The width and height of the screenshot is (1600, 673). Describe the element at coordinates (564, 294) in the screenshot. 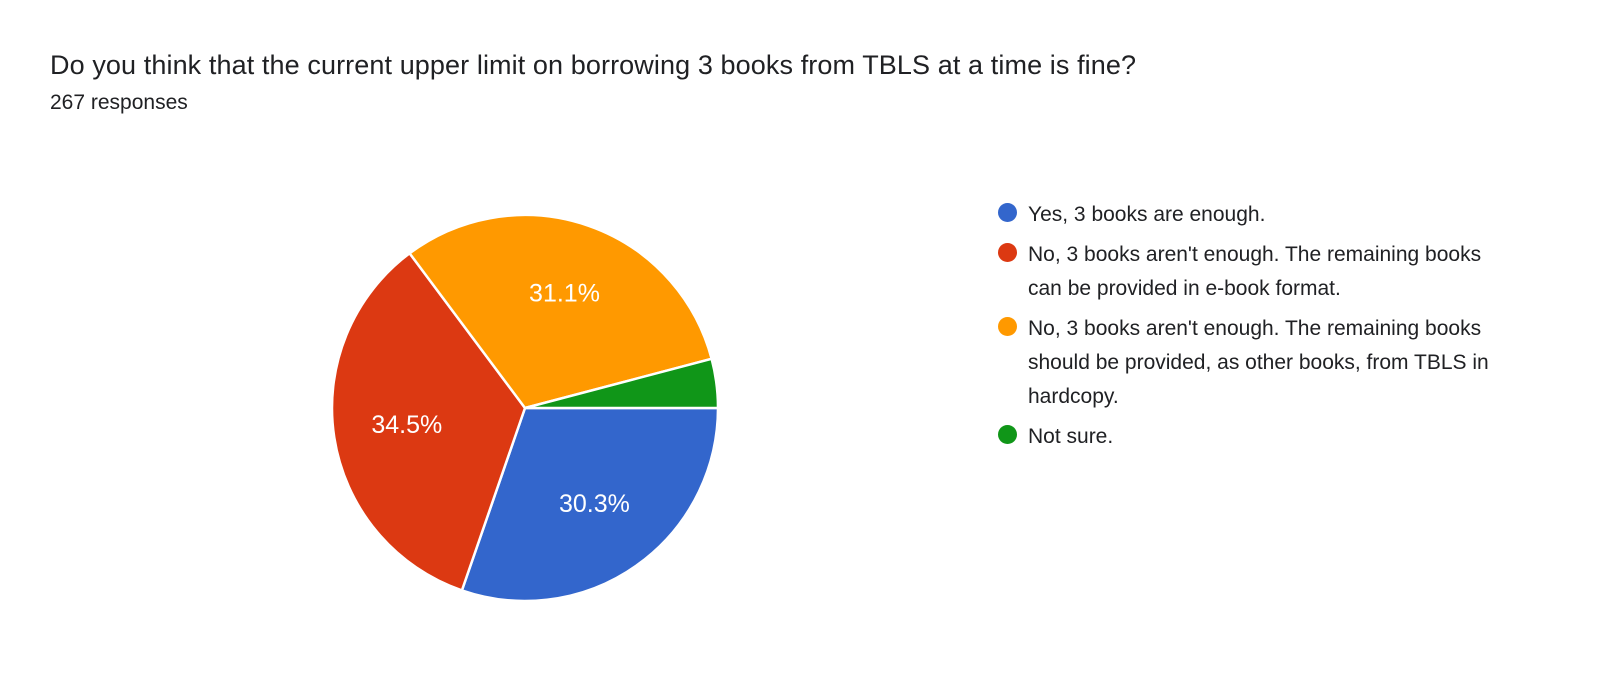

I see `pie-slice-label: 31.1%` at that location.